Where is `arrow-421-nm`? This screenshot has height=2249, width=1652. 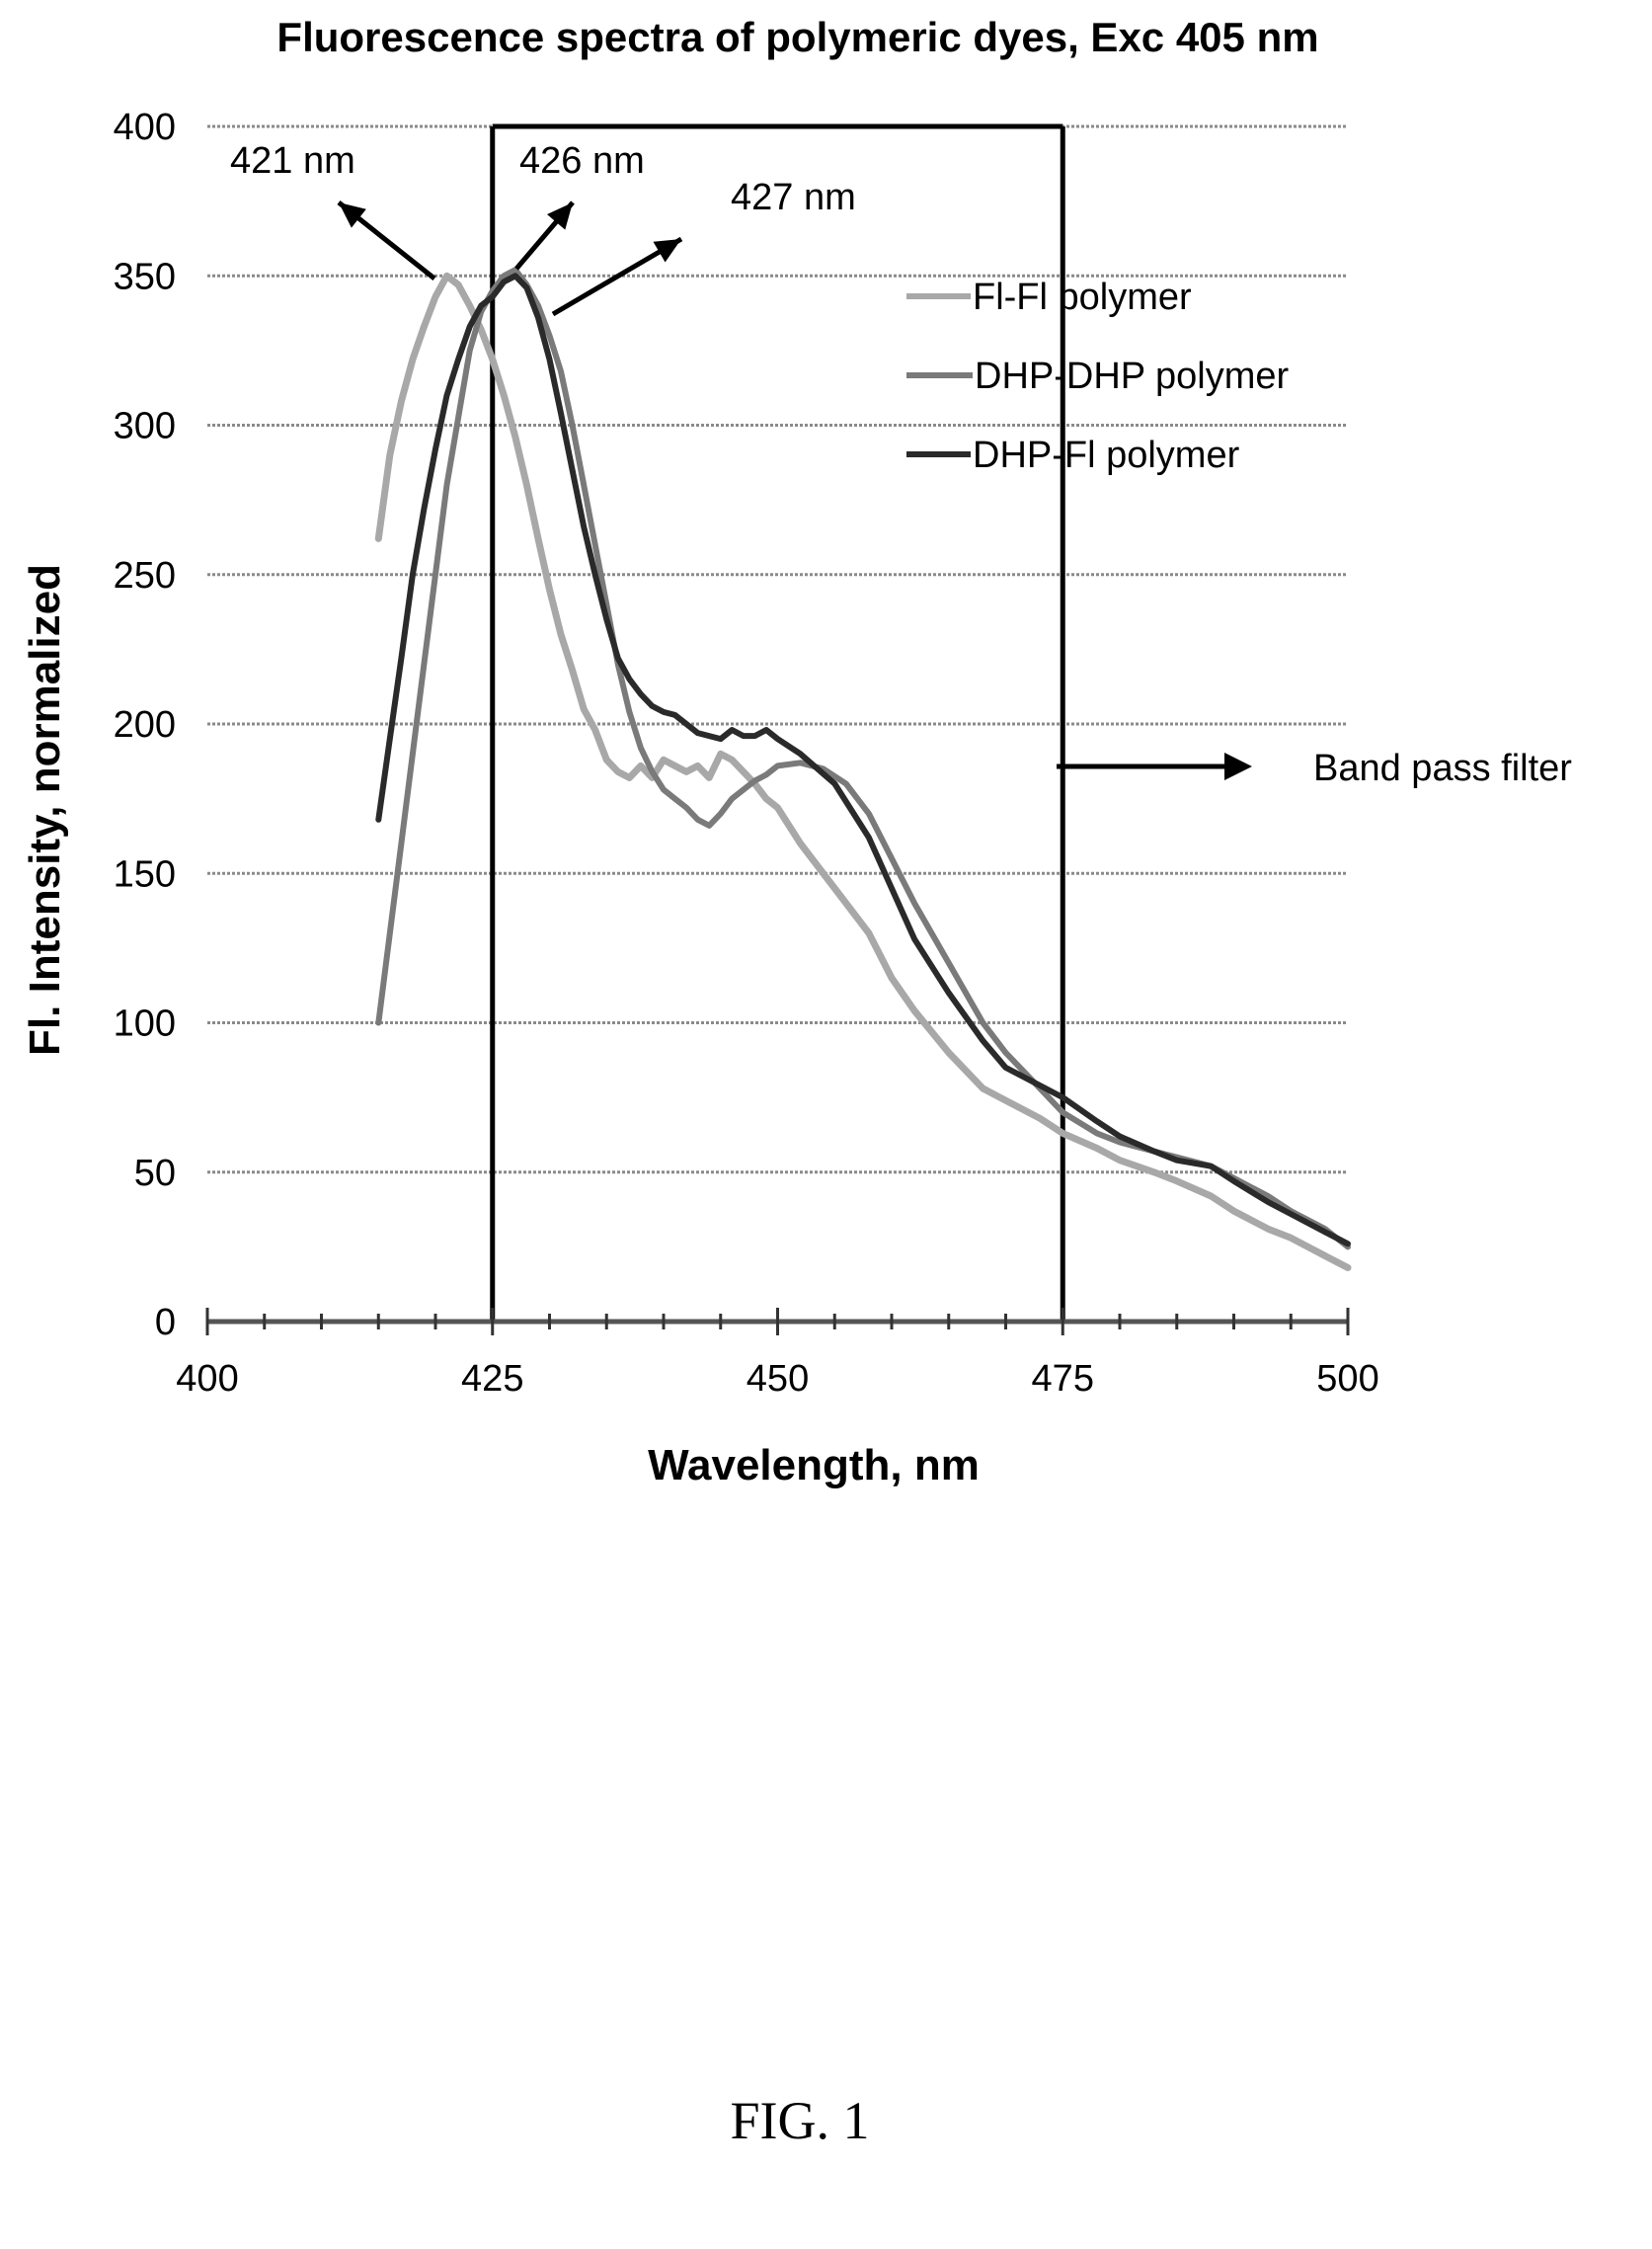 arrow-421-nm is located at coordinates (386, 241).